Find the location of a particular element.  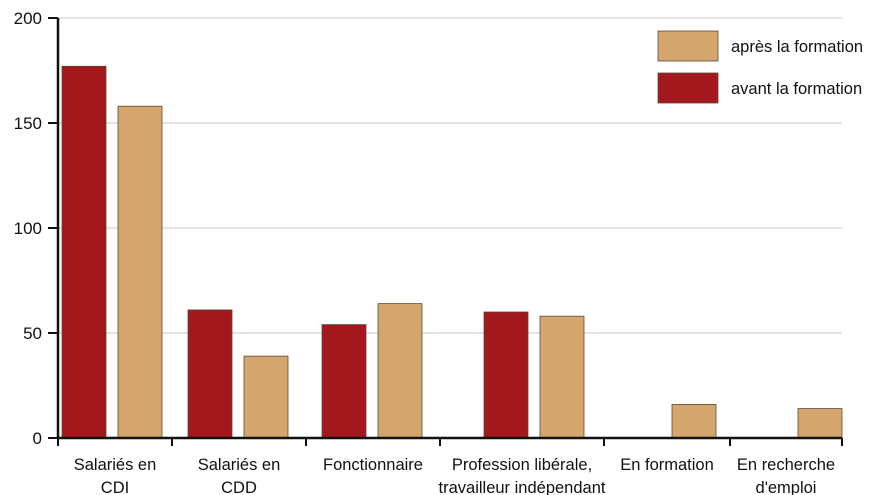

x-category-label: Salariés en CDI is located at coordinates (115, 475).